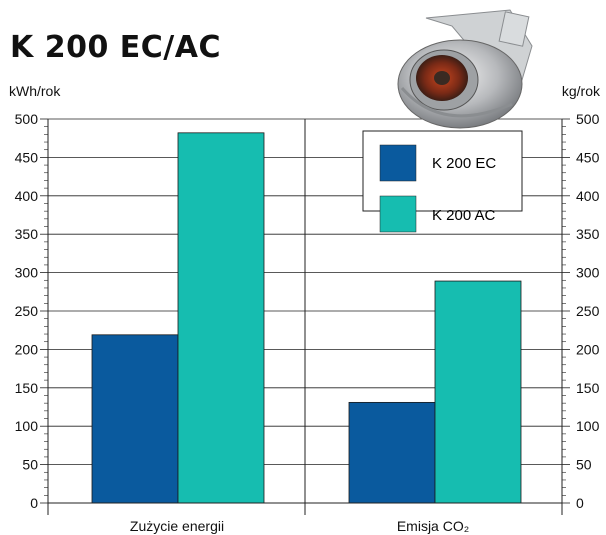 This screenshot has width=606, height=535. I want to click on y-tick-label-right: 50, so click(584, 465).